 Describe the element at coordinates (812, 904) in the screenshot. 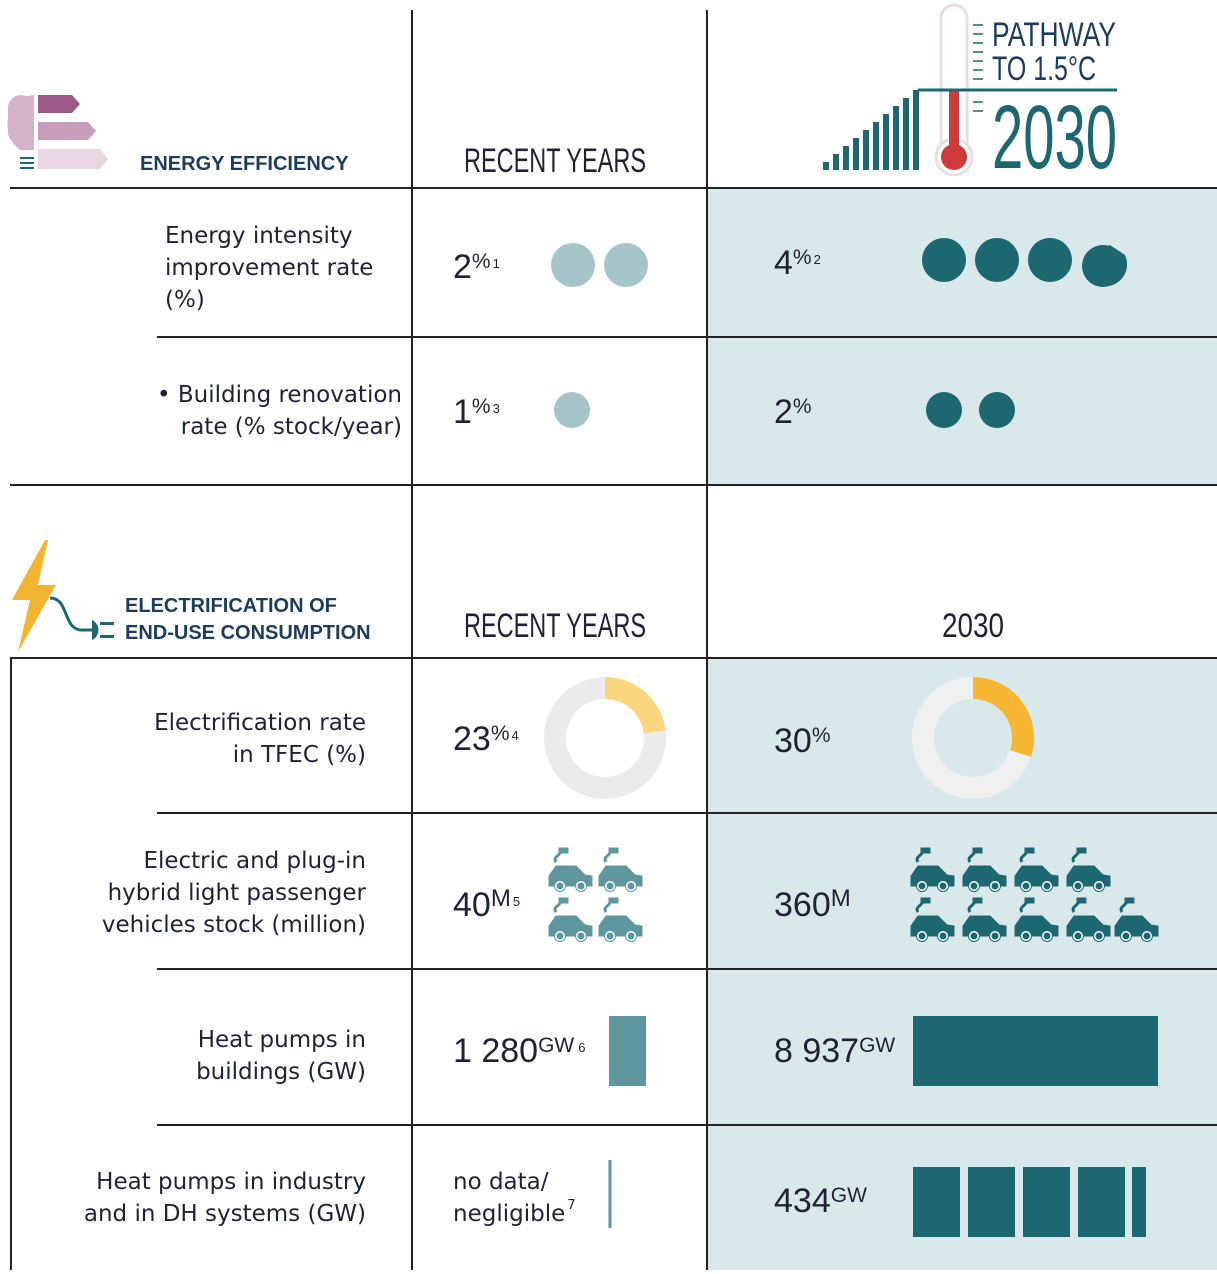

I see `value: 360M` at that location.